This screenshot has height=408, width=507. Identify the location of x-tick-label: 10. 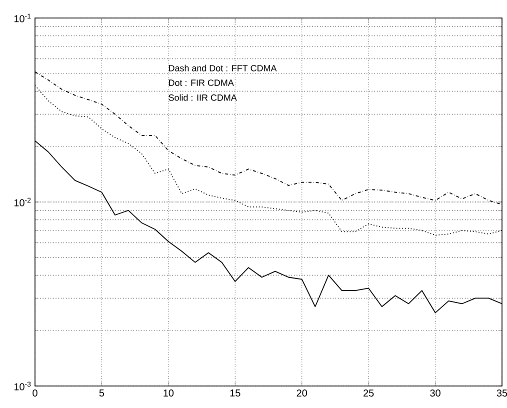
(169, 393).